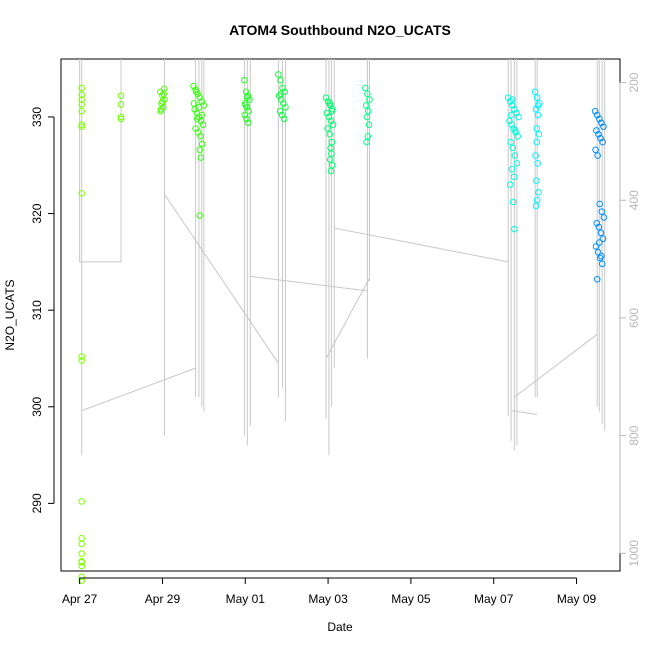 Image resolution: width=650 pixels, height=650 pixels. I want to click on x-axis-label: Date, so click(340, 627).